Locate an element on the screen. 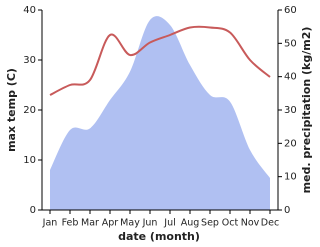  y-tick-label: 20 is located at coordinates (29, 110).